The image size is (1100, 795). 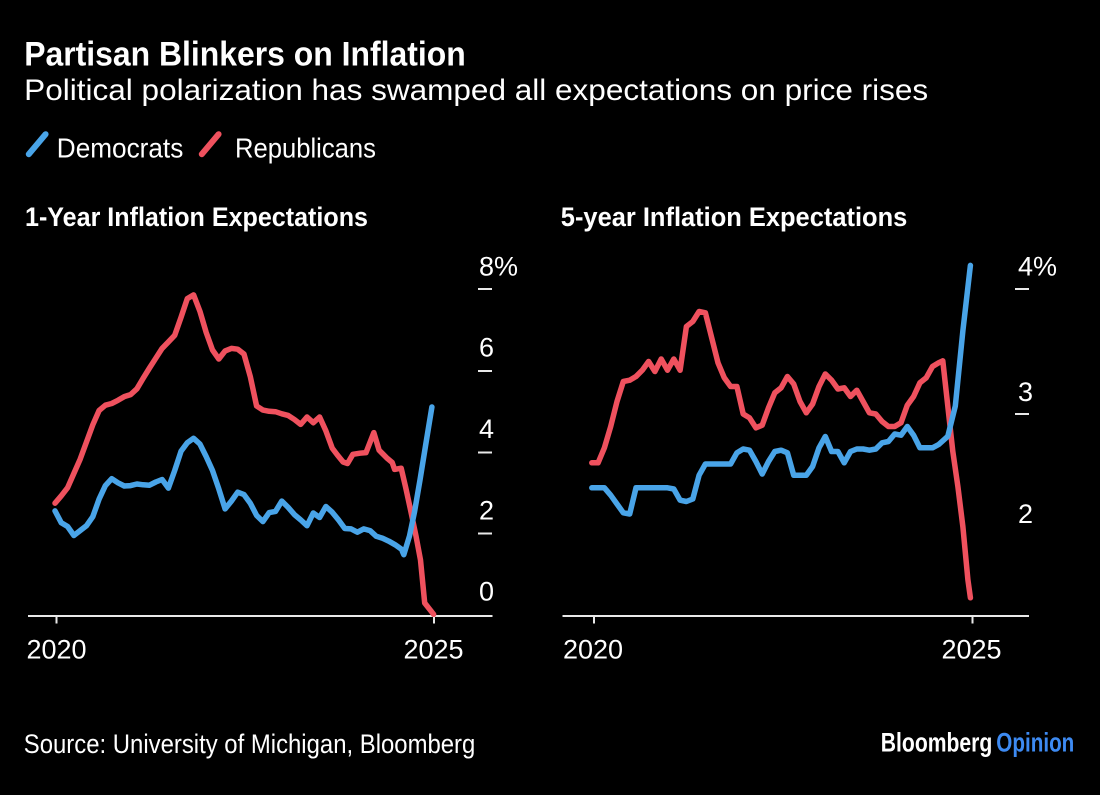 What do you see at coordinates (1025, 392) in the screenshot?
I see `svg-text: 3` at bounding box center [1025, 392].